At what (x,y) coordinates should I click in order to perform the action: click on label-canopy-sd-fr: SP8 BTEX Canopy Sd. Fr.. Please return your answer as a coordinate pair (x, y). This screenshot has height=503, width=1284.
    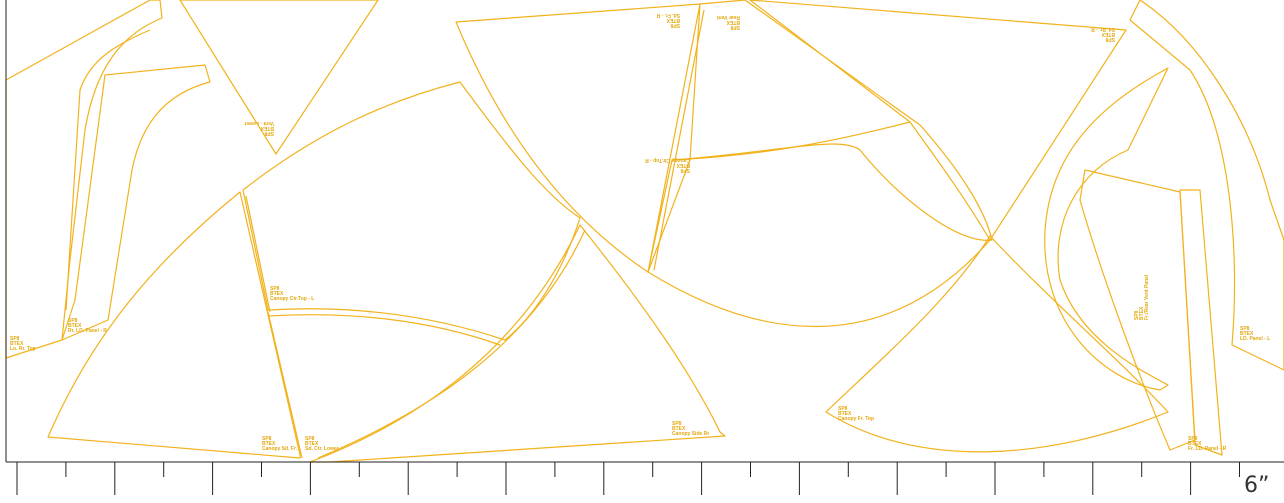
    Looking at the image, I should click on (280, 444).